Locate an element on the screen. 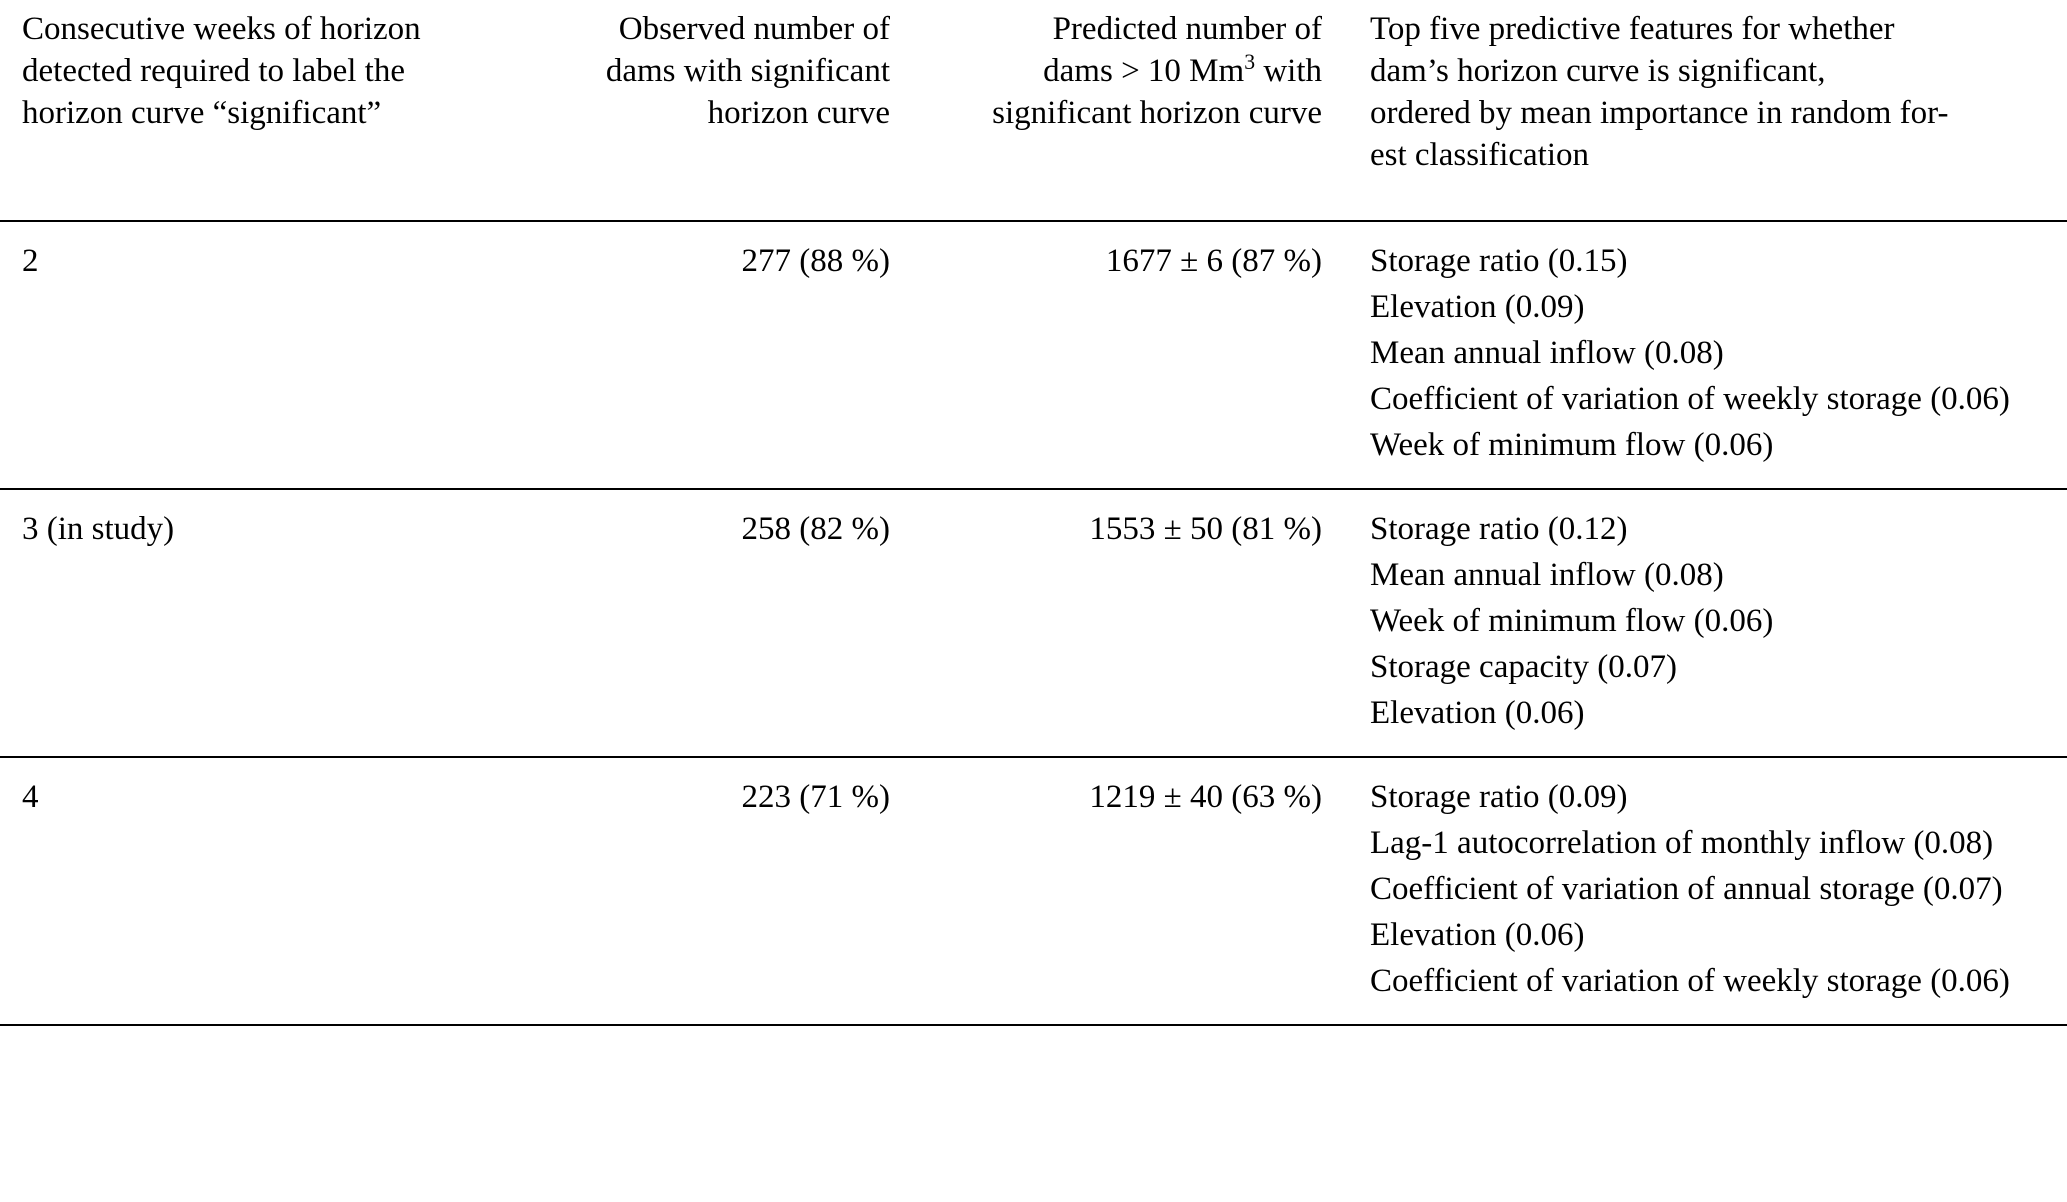 Image resolution: width=2067 pixels, height=1202 pixels. header-predicted-line-2-tail: with is located at coordinates (1288, 71).